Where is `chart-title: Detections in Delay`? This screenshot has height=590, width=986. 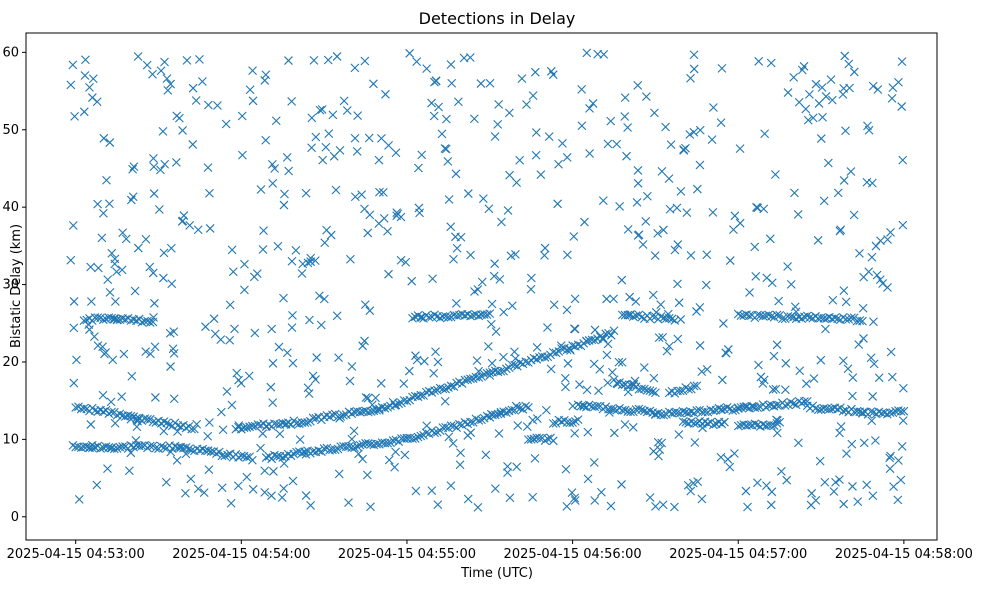
chart-title: Detections in Delay is located at coordinates (497, 18).